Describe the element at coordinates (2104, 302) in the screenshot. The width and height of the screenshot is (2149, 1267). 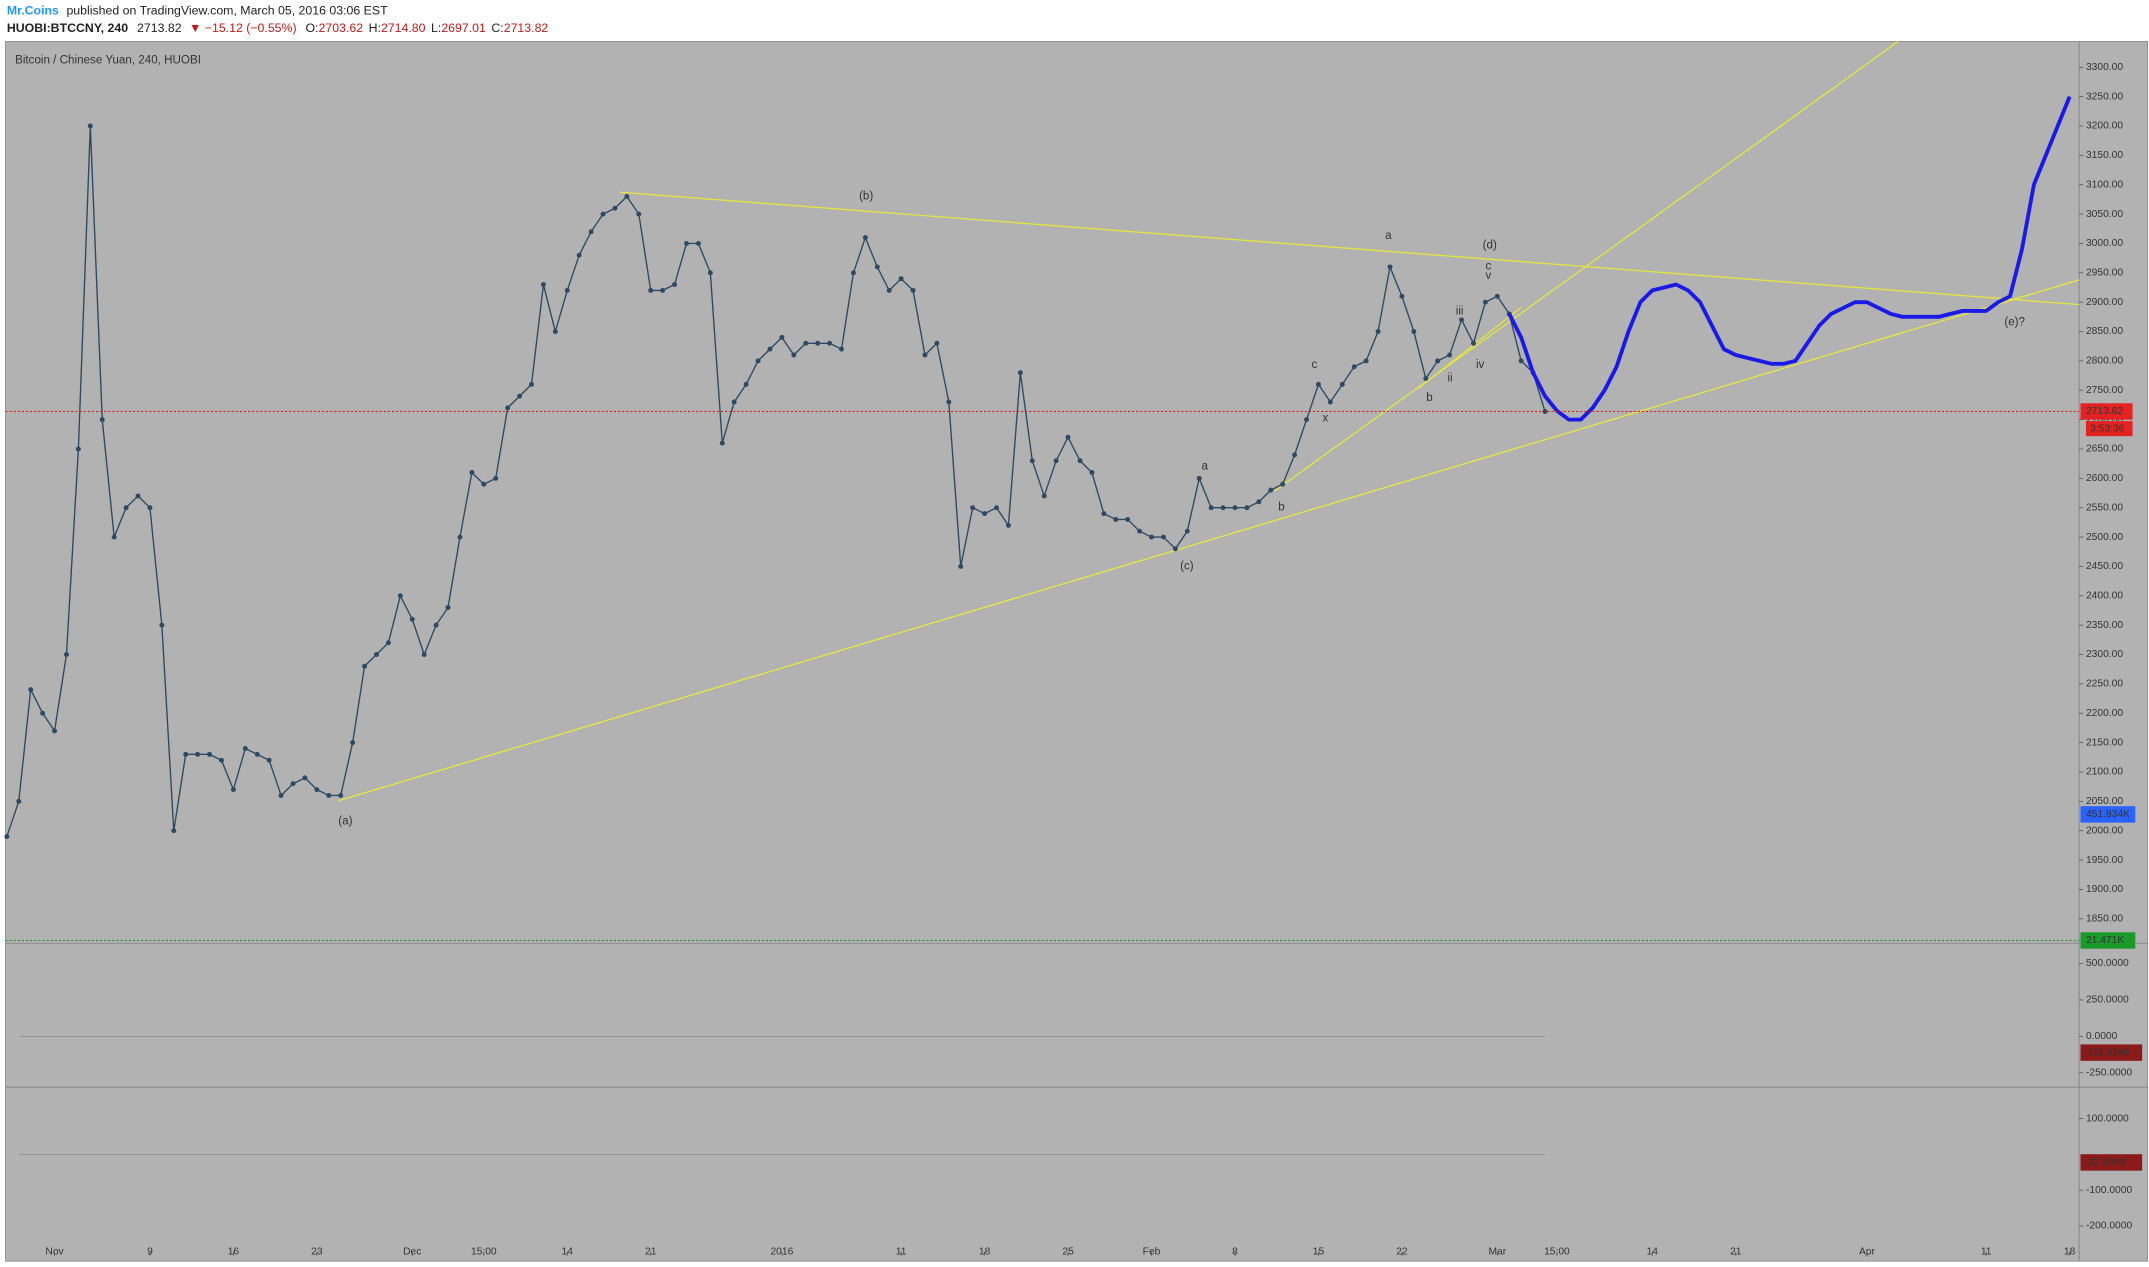
I see `y-tick-label: 2900.00` at that location.